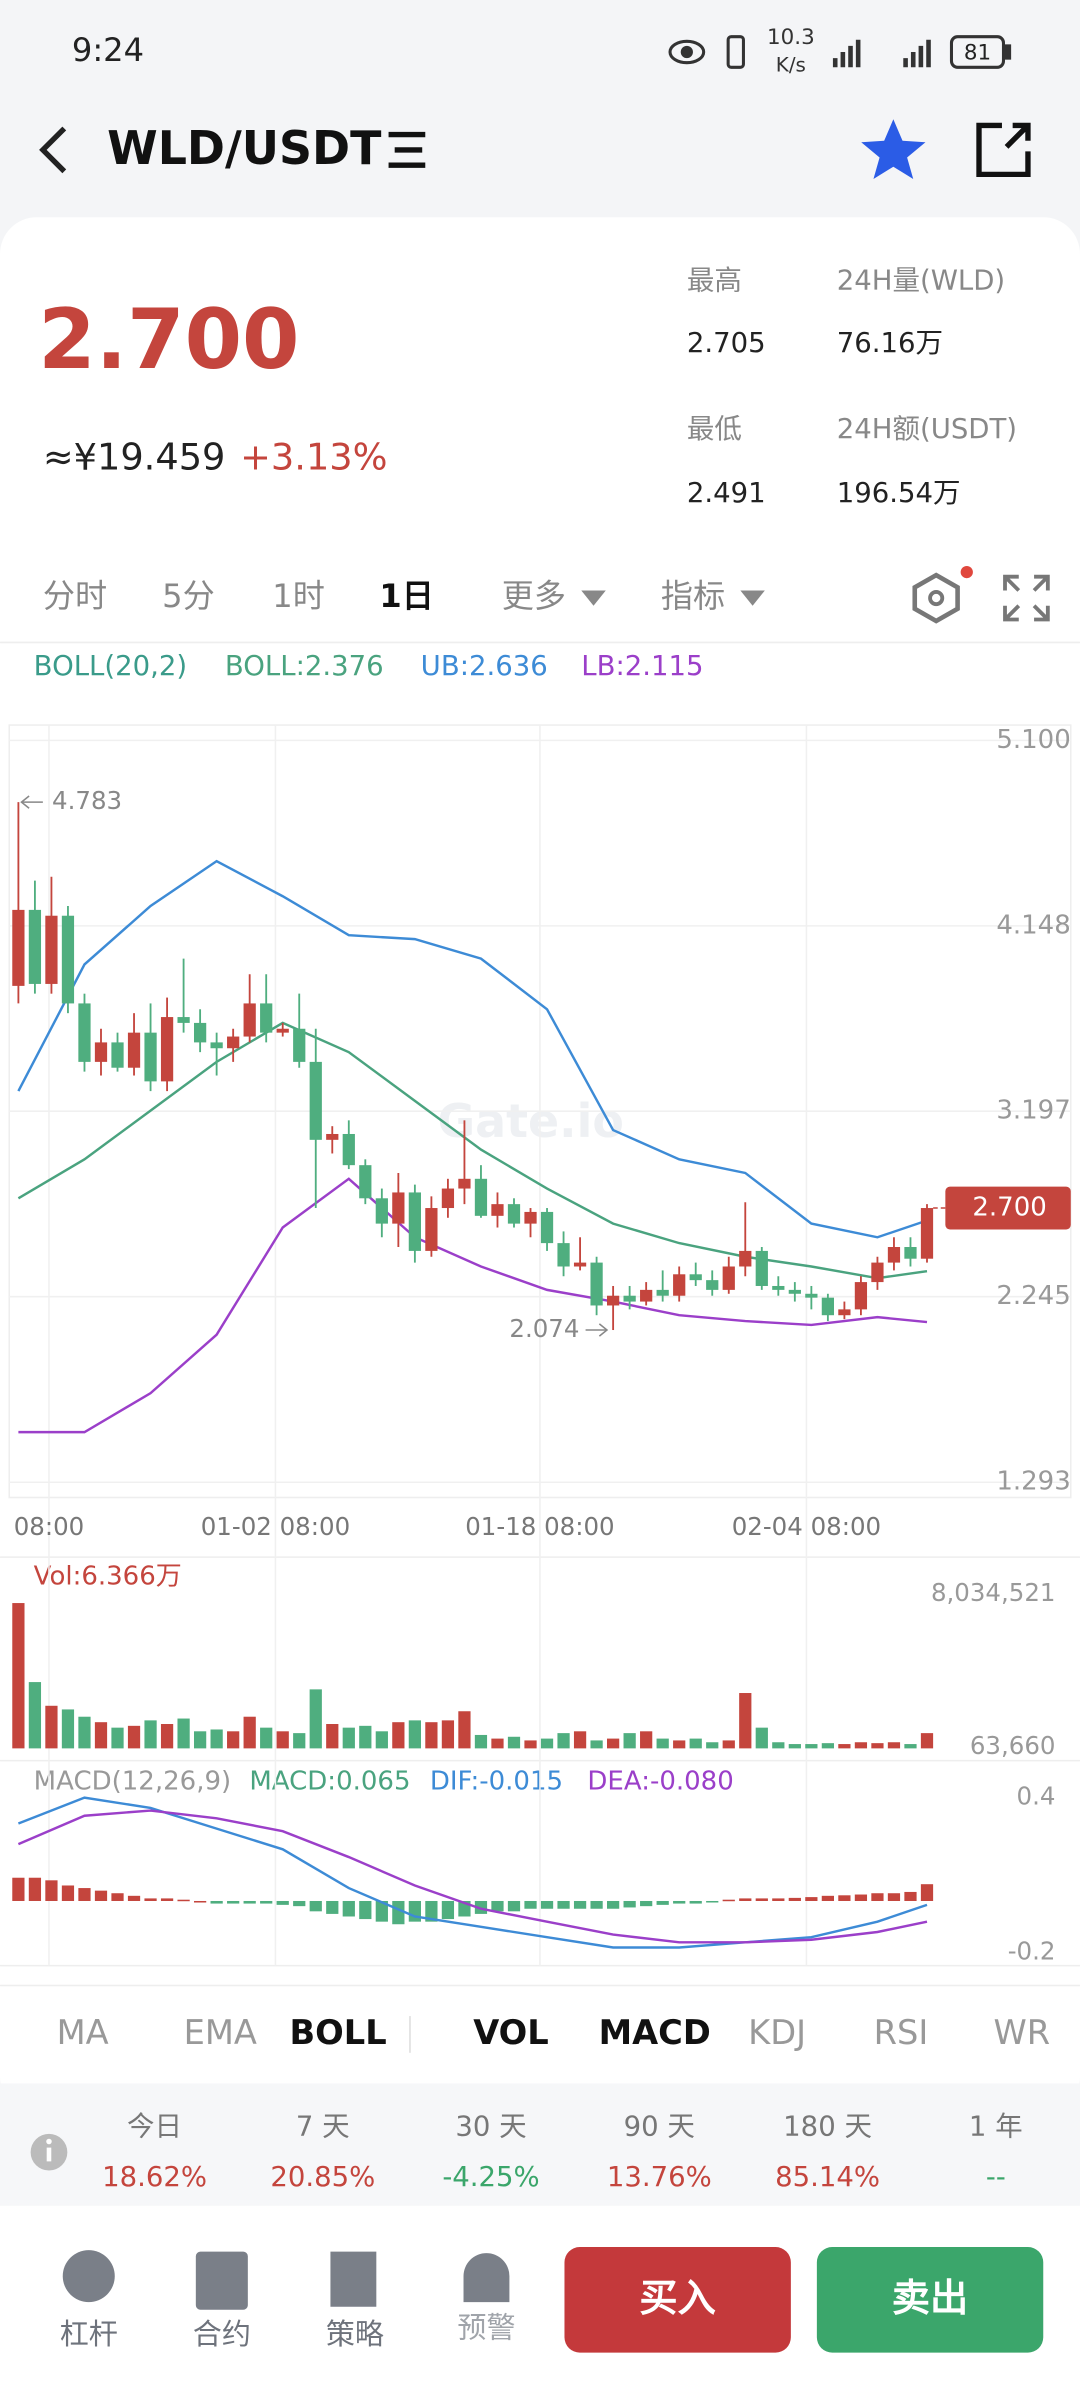 The width and height of the screenshot is (1080, 2400). I want to click on sell-button, so click(930, 2300).